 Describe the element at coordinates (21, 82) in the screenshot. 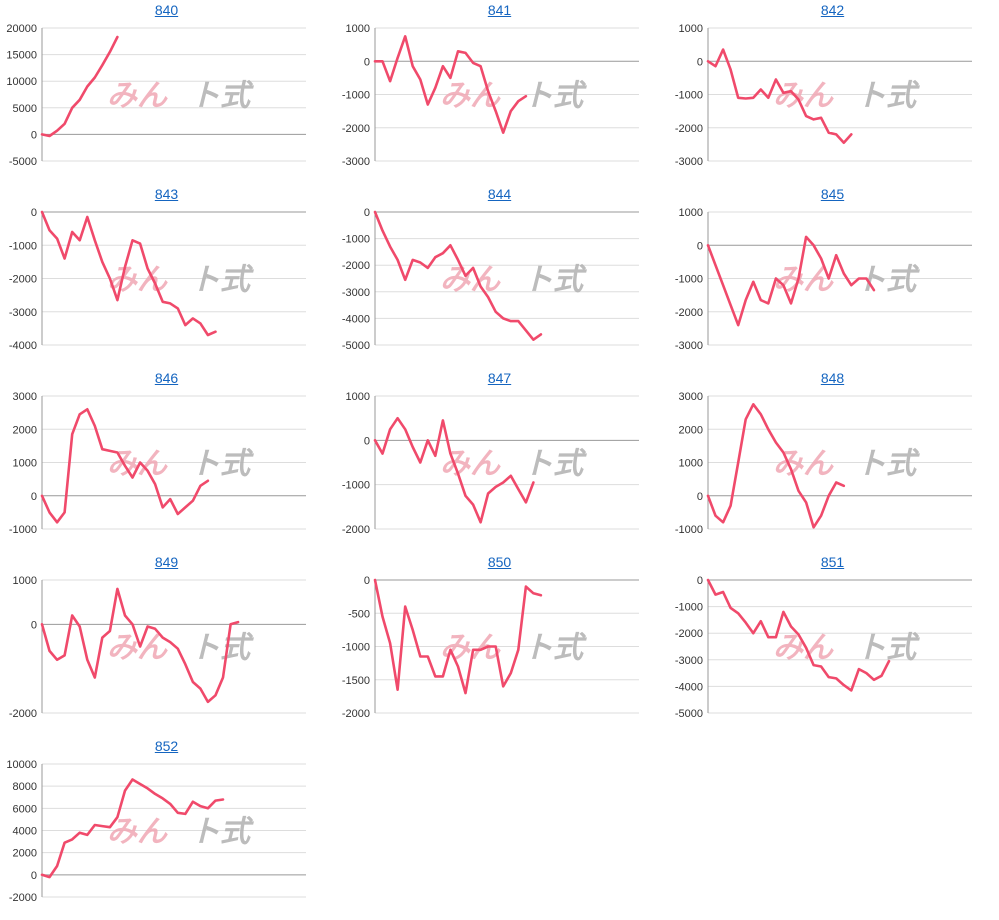

I see `y-tick-label: 10000` at that location.